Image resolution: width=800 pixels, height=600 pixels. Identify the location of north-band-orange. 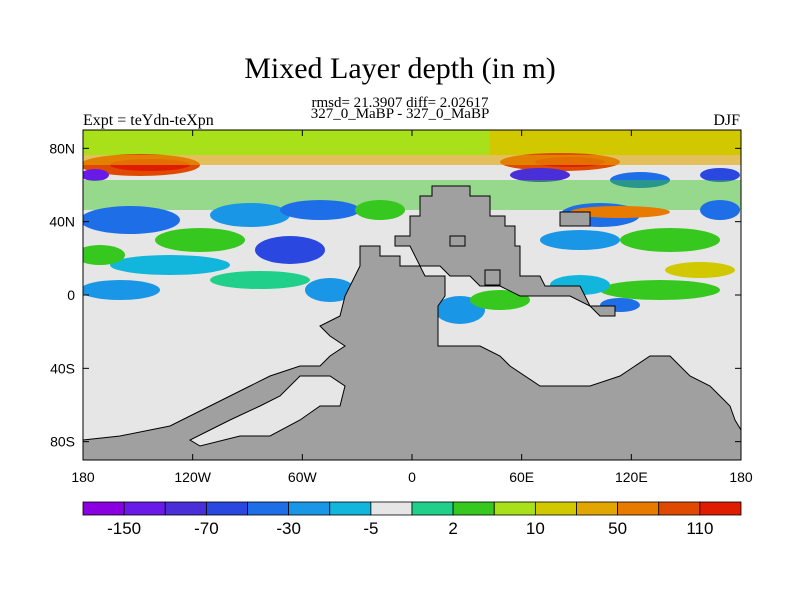
(412, 160).